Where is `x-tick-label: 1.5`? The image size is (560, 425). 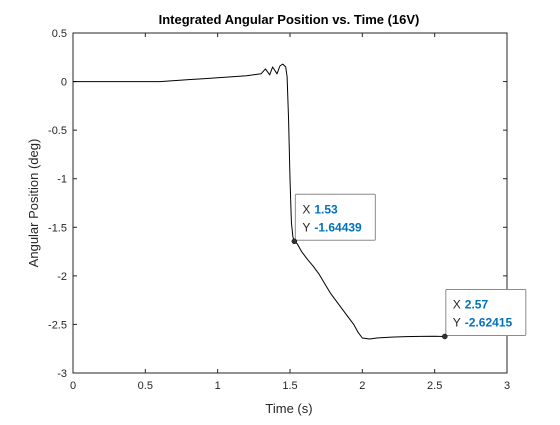 x-tick-label: 1.5 is located at coordinates (289, 386).